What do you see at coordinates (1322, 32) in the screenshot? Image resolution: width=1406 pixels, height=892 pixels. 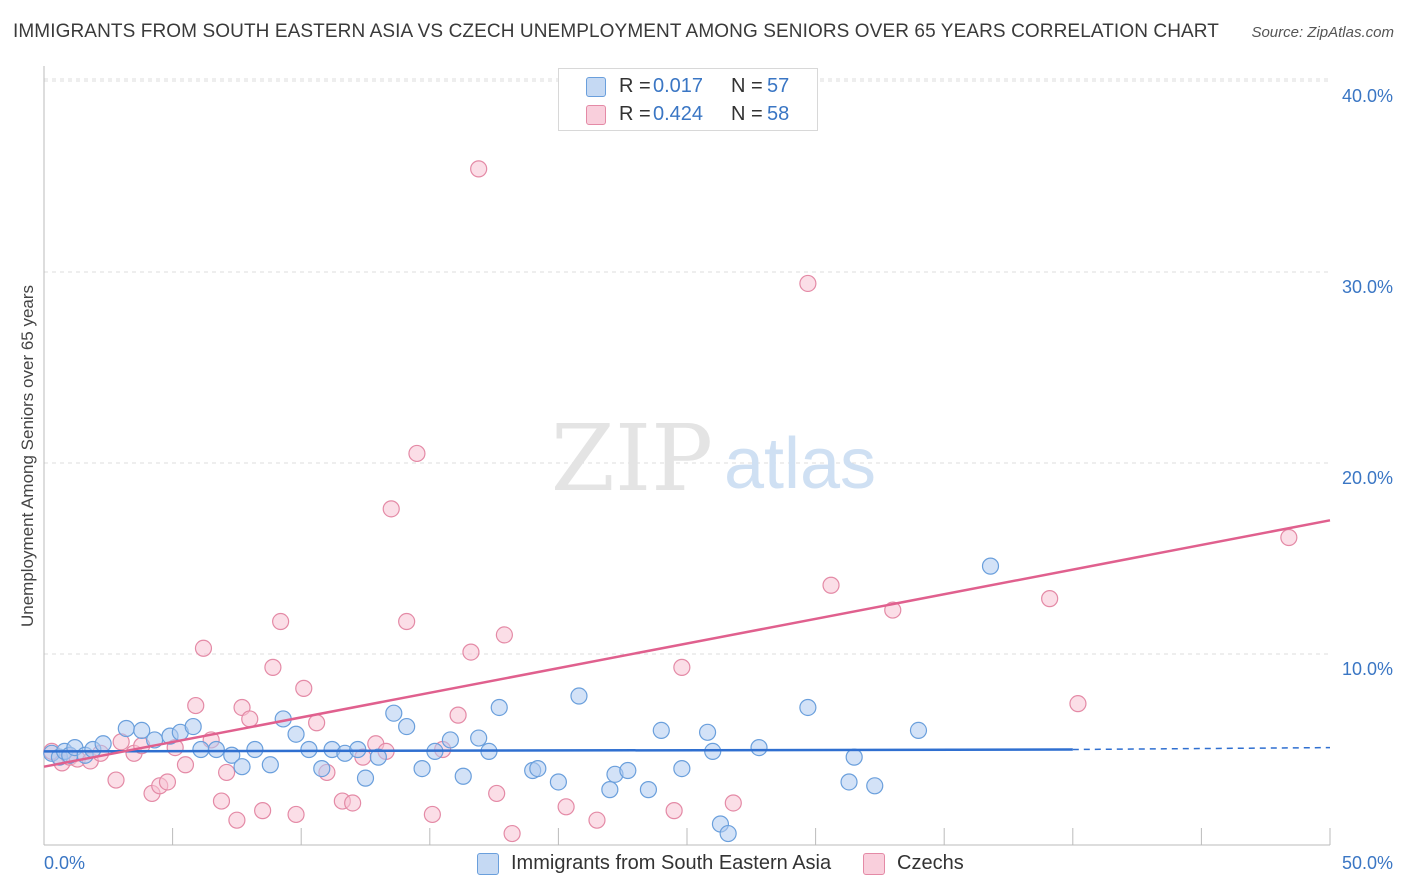 I see `source-note: Source: ZipAtlas.com` at bounding box center [1322, 32].